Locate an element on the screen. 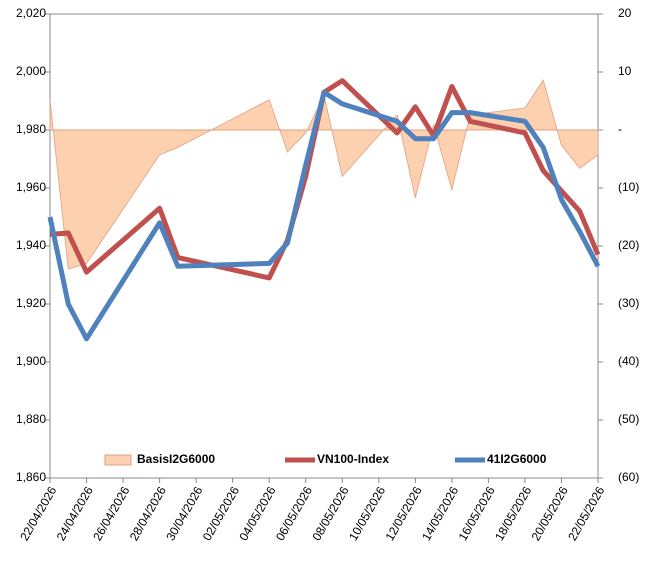 The height and width of the screenshot is (565, 650). y2-tick-label: (10) is located at coordinates (628, 187).